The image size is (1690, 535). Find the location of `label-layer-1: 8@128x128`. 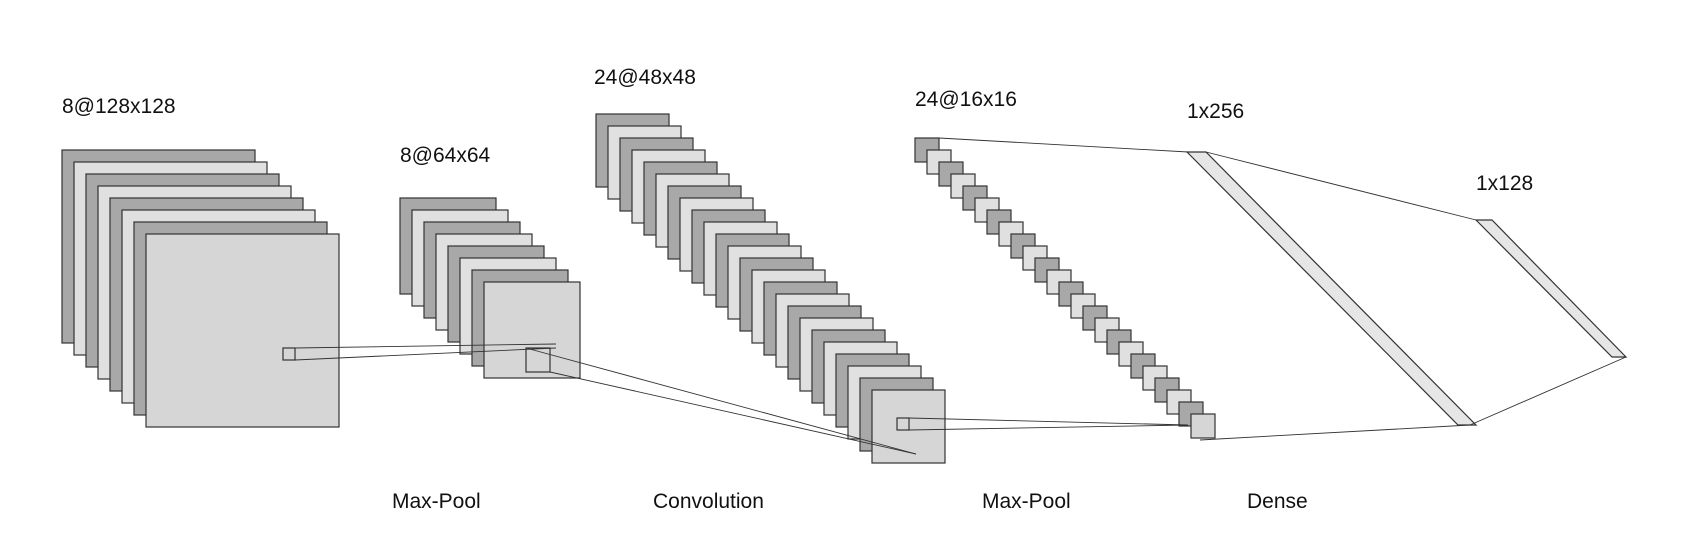

label-layer-1: 8@128x128 is located at coordinates (119, 106).